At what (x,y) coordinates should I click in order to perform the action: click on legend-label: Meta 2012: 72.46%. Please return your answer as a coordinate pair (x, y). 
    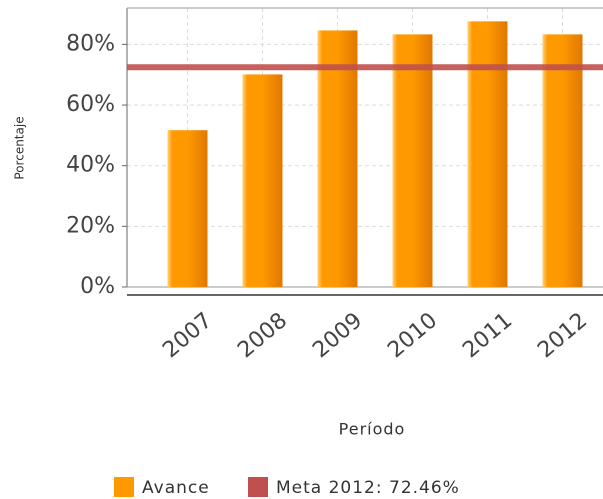
    Looking at the image, I should click on (368, 488).